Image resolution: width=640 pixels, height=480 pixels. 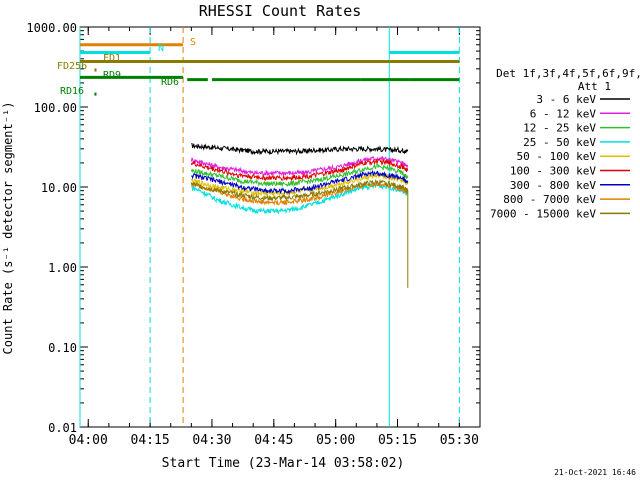 What do you see at coordinates (280, 11) in the screenshot?
I see `chart-title: RHESSI Count Rates` at bounding box center [280, 11].